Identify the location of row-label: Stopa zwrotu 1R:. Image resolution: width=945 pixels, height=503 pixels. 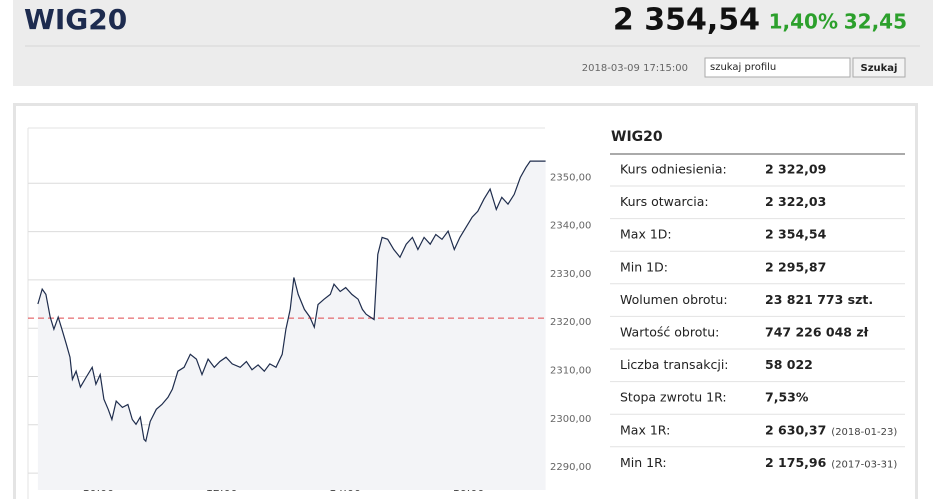
(673, 397).